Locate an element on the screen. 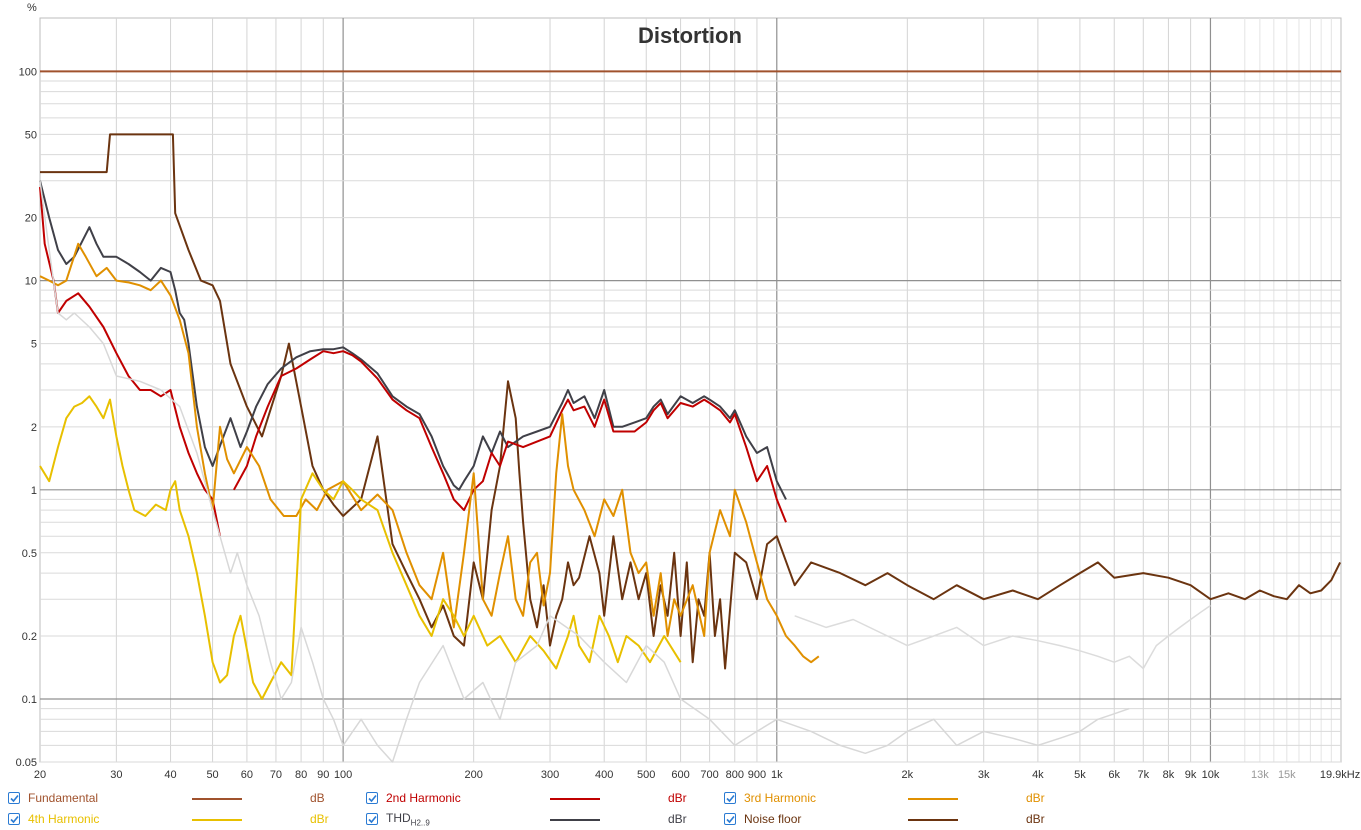 This screenshot has height=830, width=1361. legend-label: Fundamental is located at coordinates (63, 798).